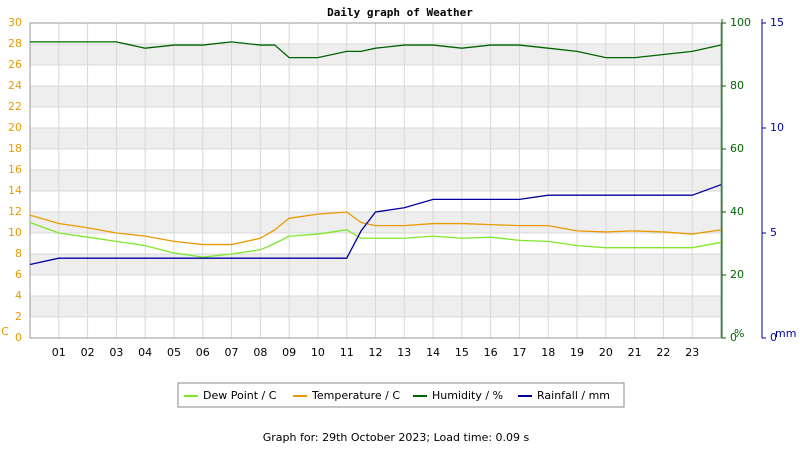 This screenshot has width=800, height=450. I want to click on y-tick-label: 14, so click(15, 190).